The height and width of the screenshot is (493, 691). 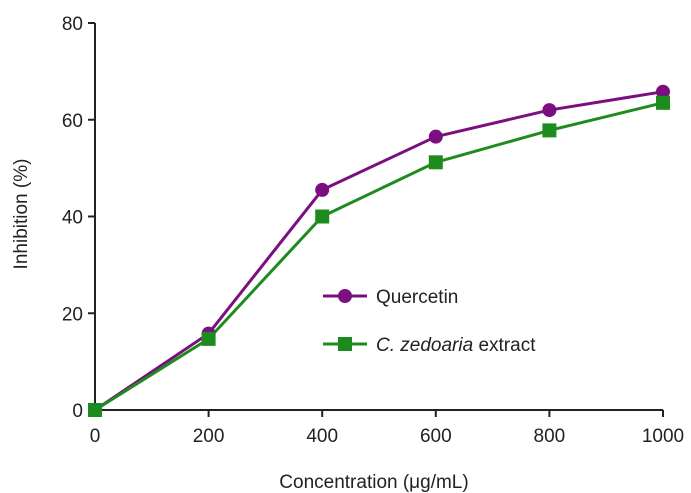 I want to click on x-tick-label: 0, so click(x=95, y=436).